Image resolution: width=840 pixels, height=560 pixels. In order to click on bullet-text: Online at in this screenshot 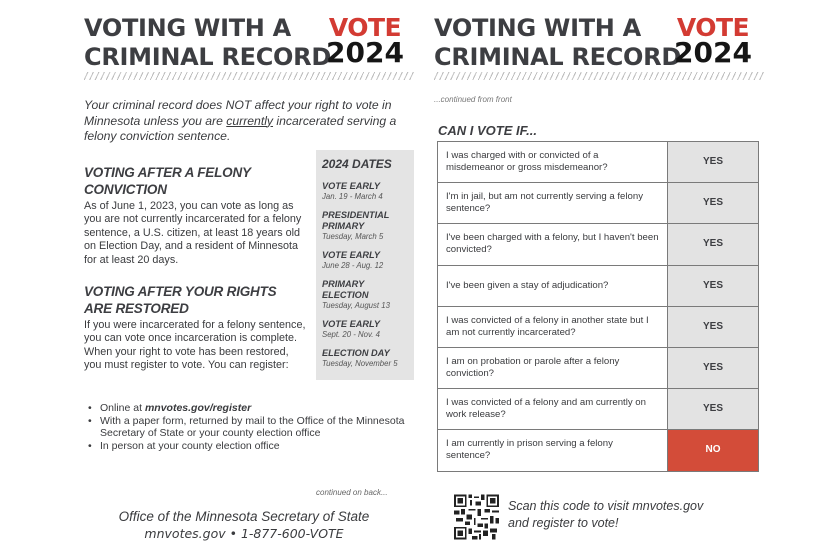, I will do `click(122, 408)`.